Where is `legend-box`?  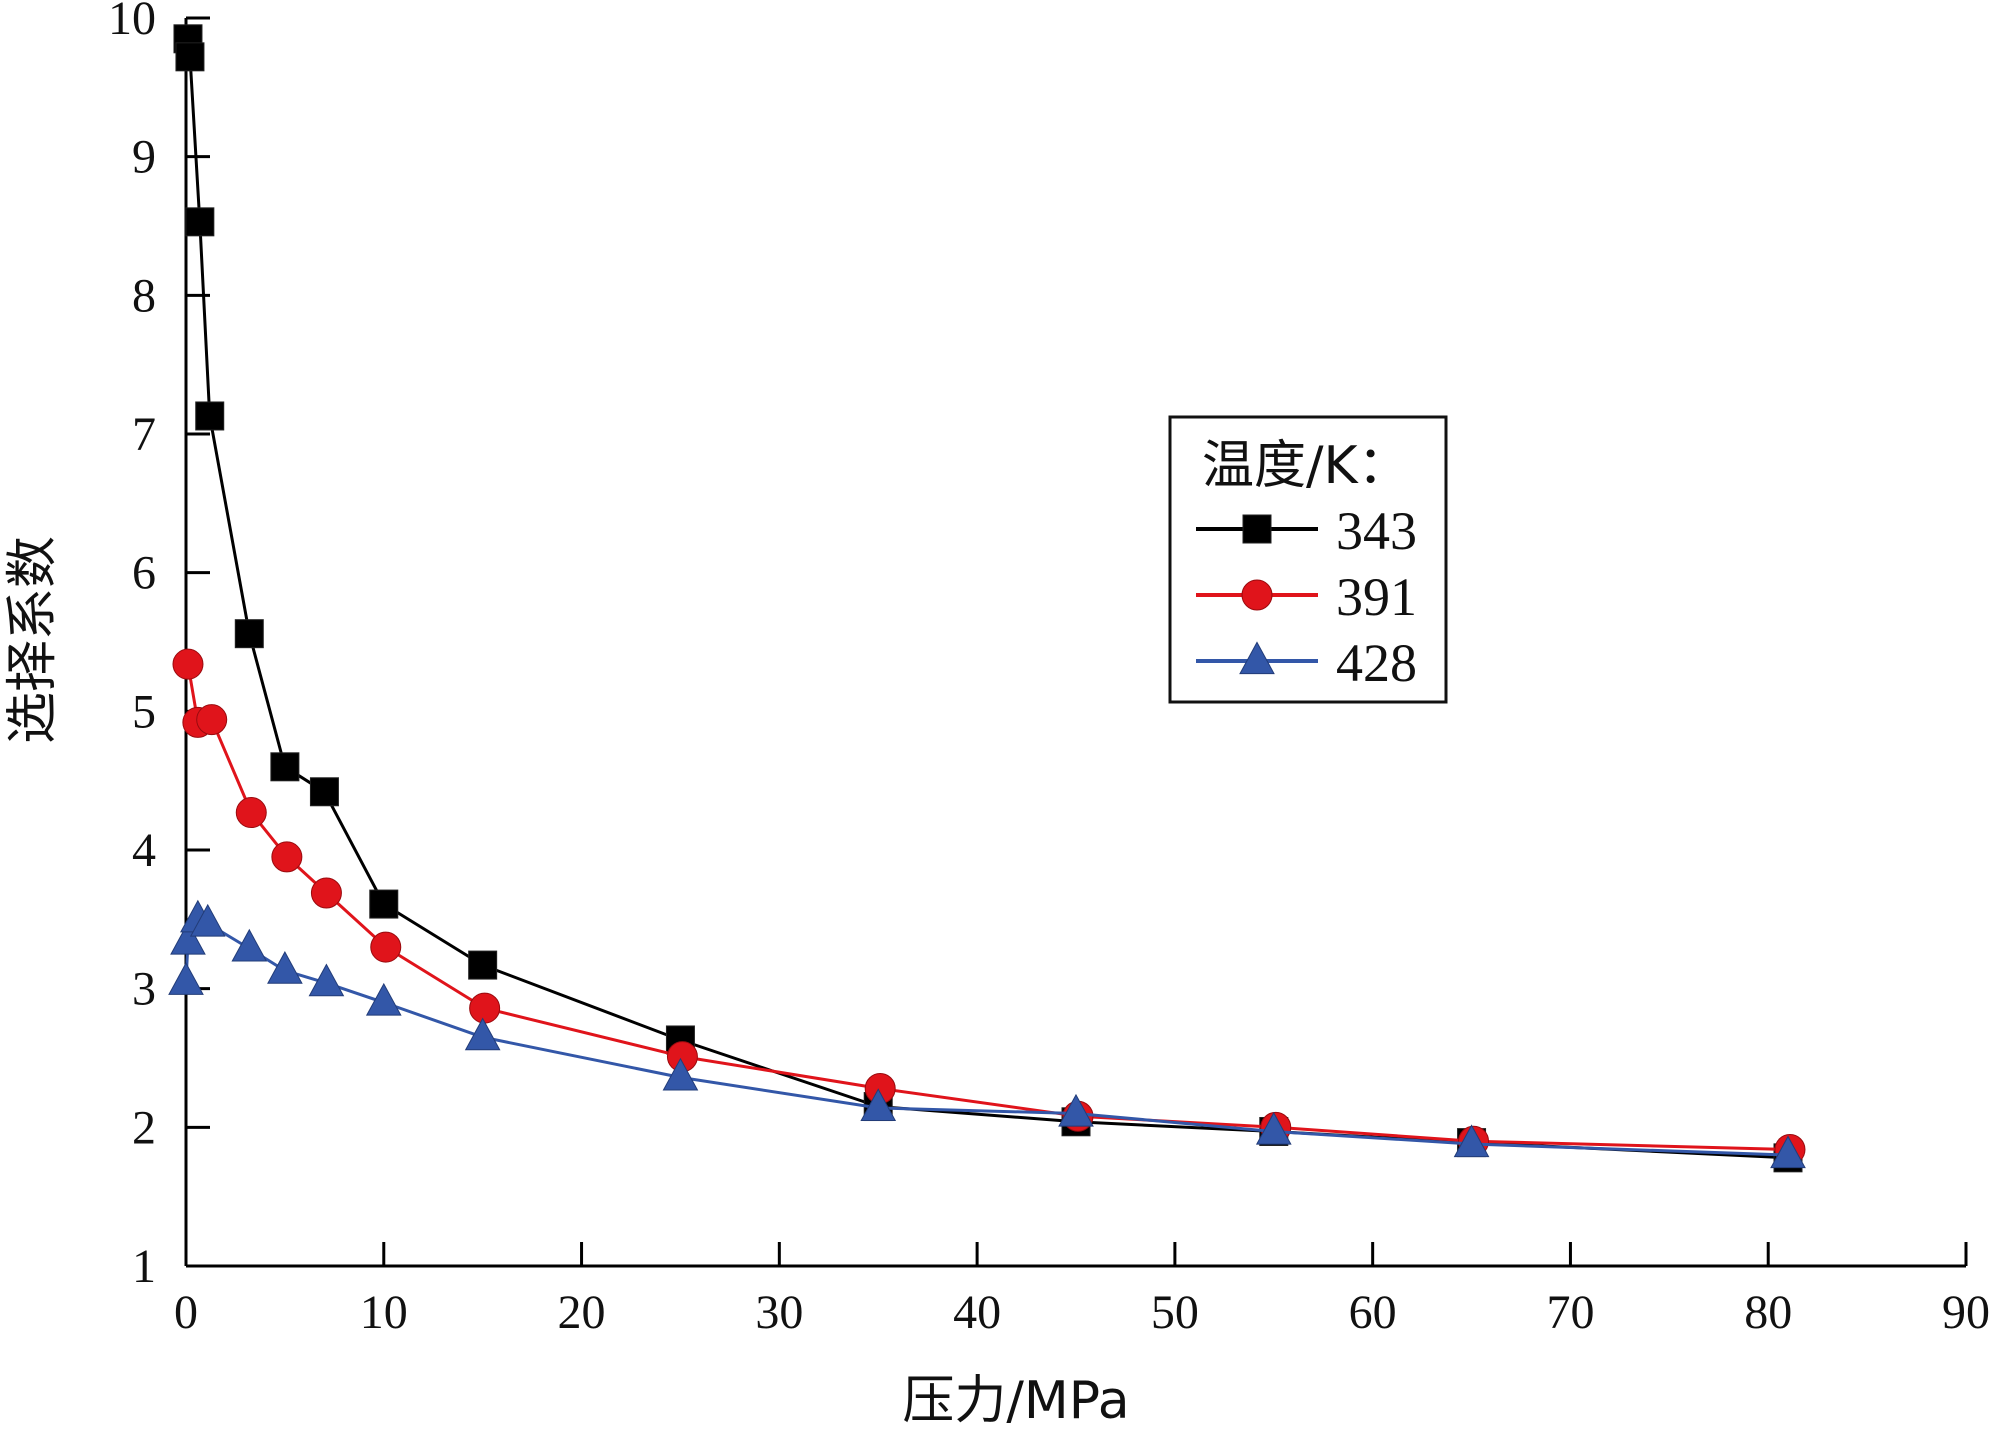 legend-box is located at coordinates (1308, 559).